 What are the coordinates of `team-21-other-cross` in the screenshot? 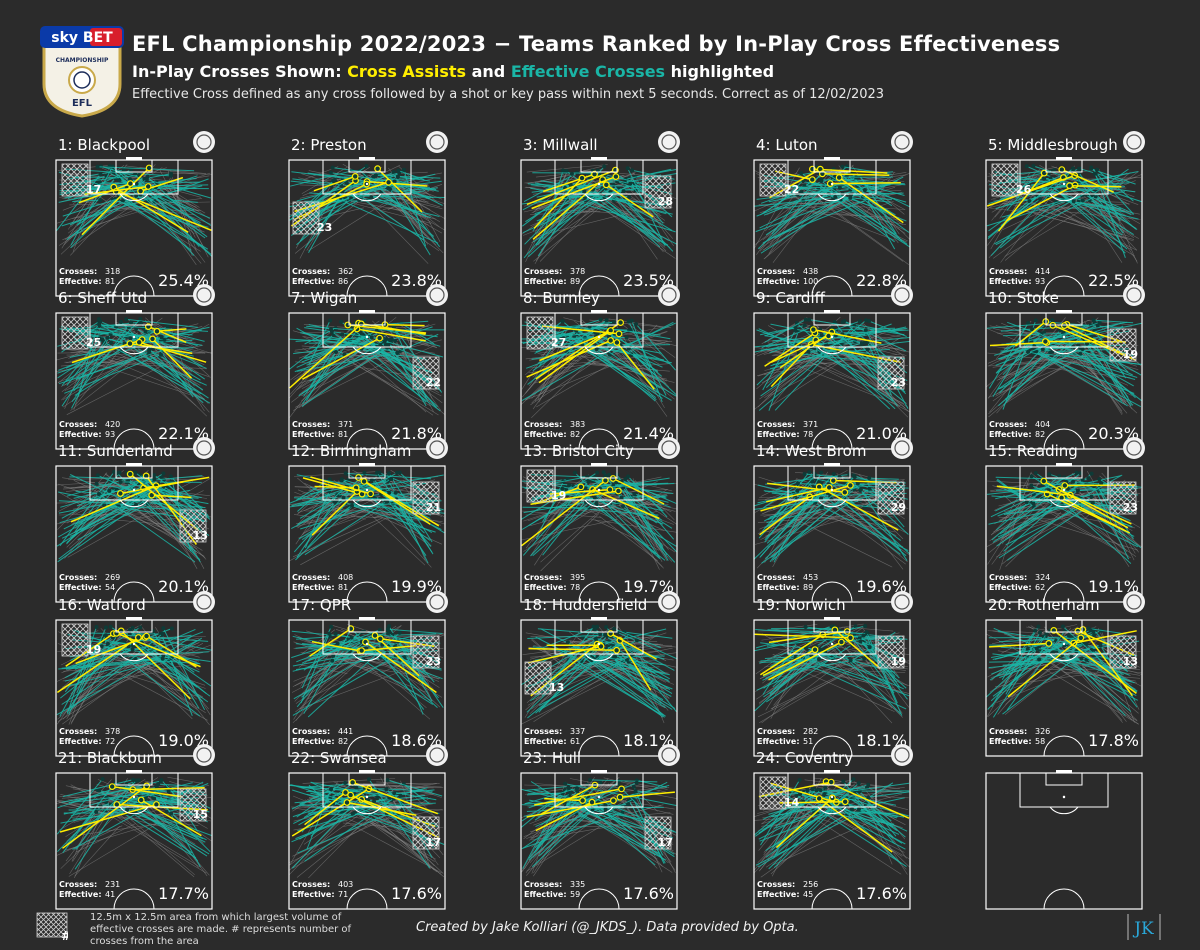 It's located at (154, 842).